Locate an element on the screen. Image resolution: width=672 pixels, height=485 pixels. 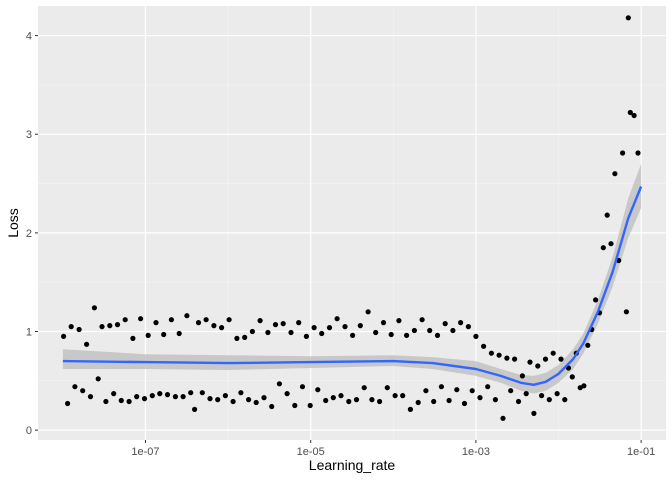
x-tick-label: 1e-03 is located at coordinates (476, 452).